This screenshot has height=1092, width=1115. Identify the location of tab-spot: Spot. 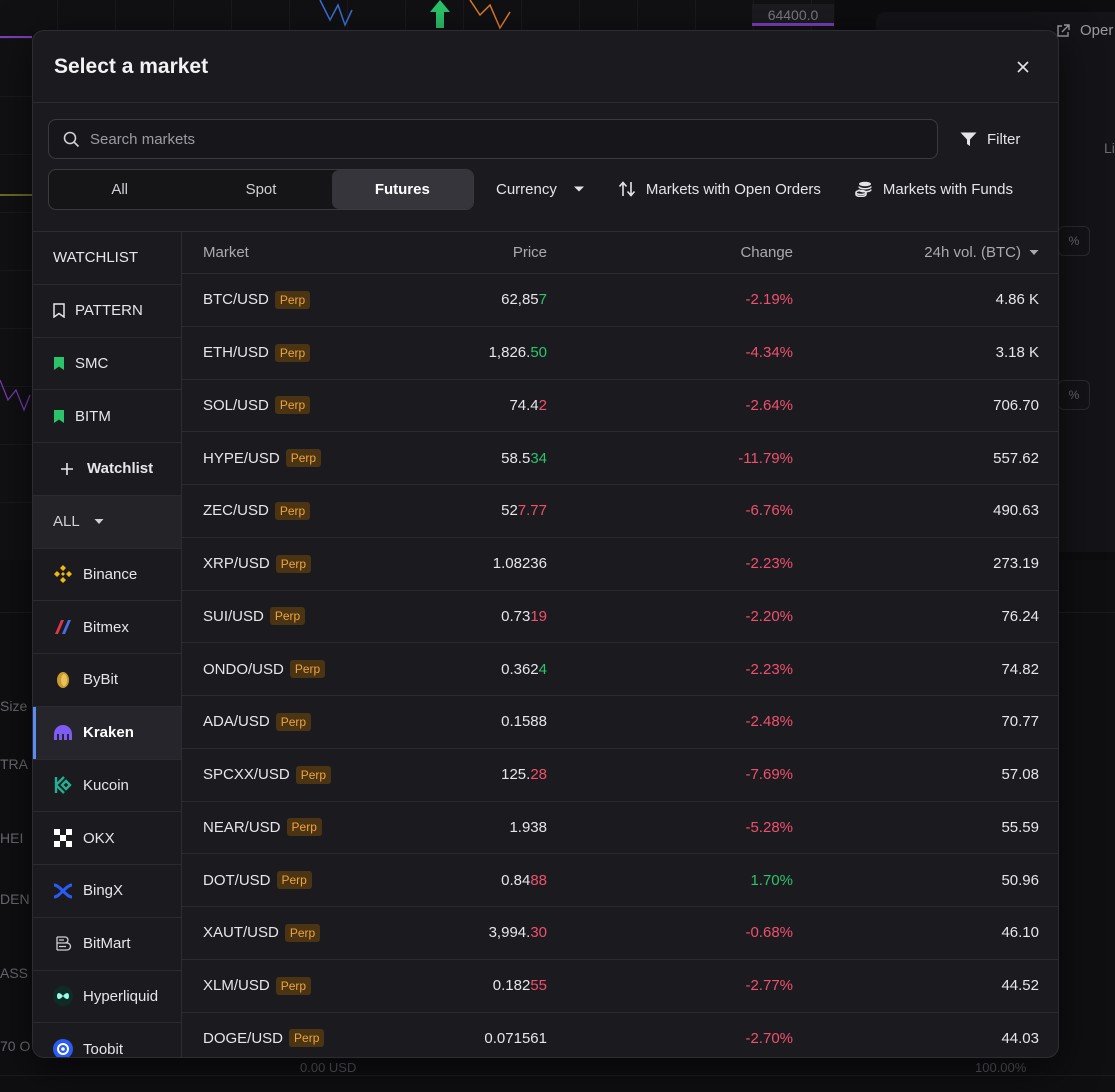
(261, 189).